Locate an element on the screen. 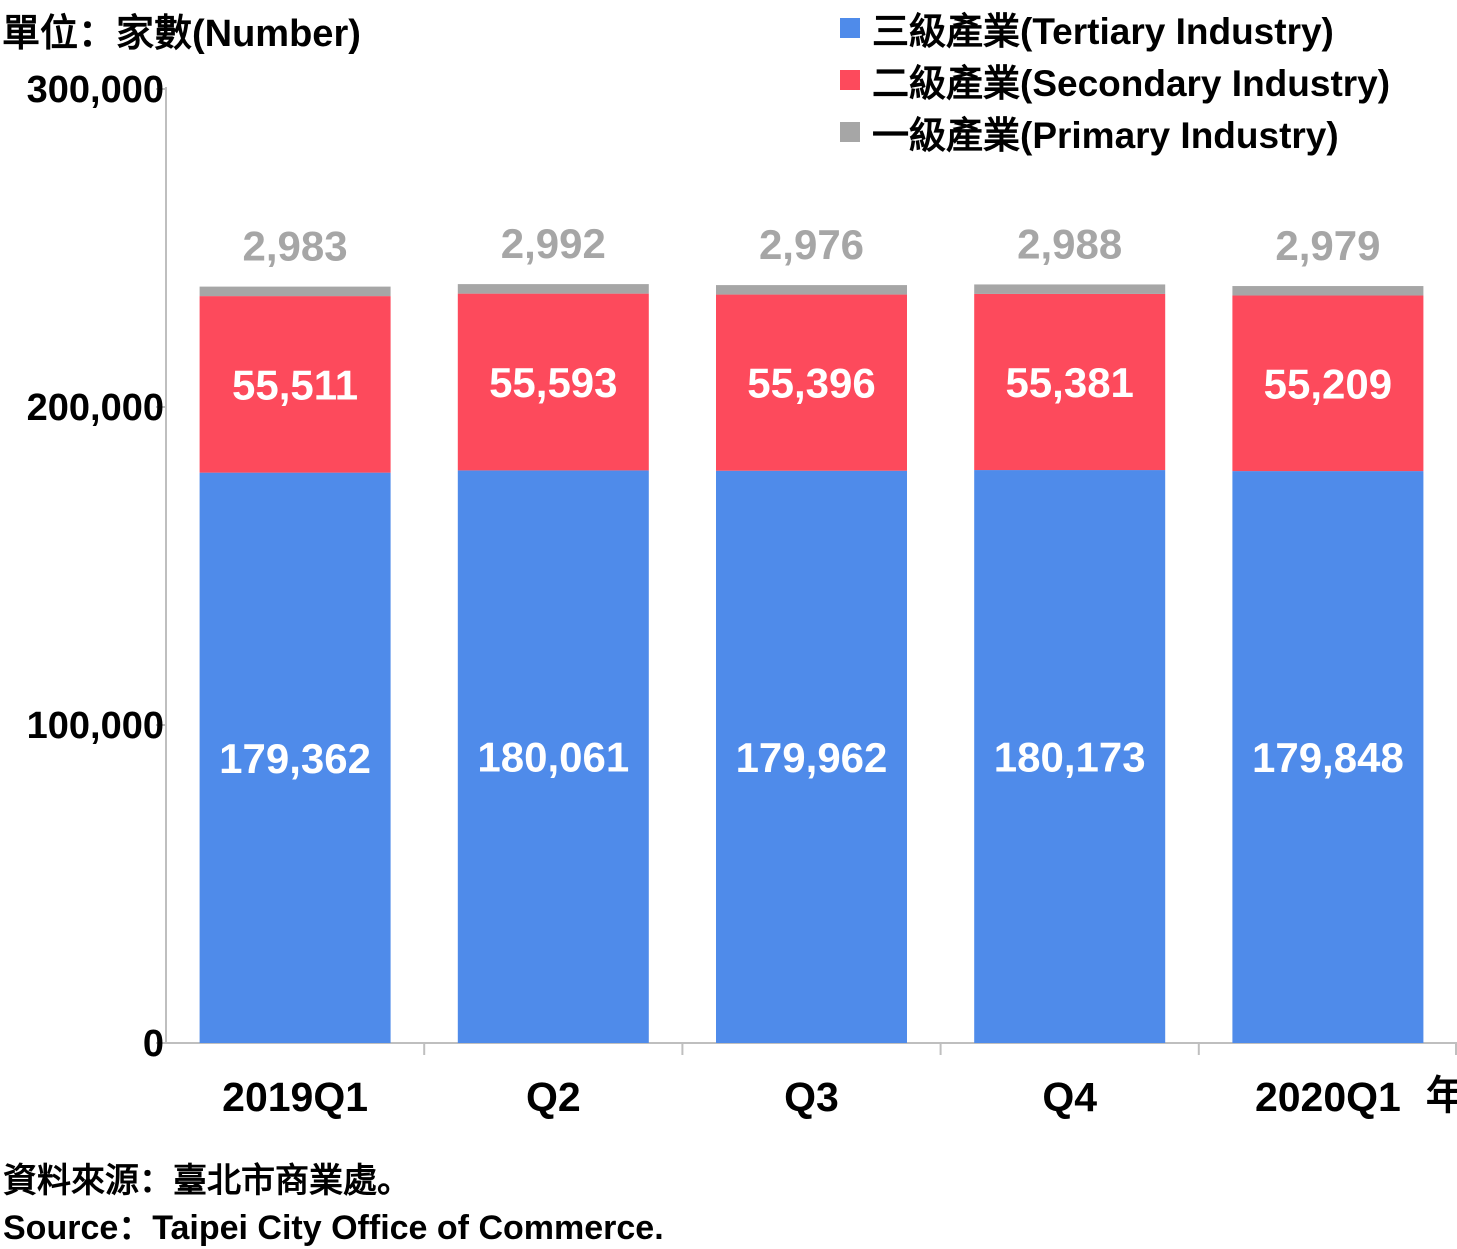 Image resolution: width=1457 pixels, height=1249 pixels. data-label-secondary: 55,396 is located at coordinates (811, 383).